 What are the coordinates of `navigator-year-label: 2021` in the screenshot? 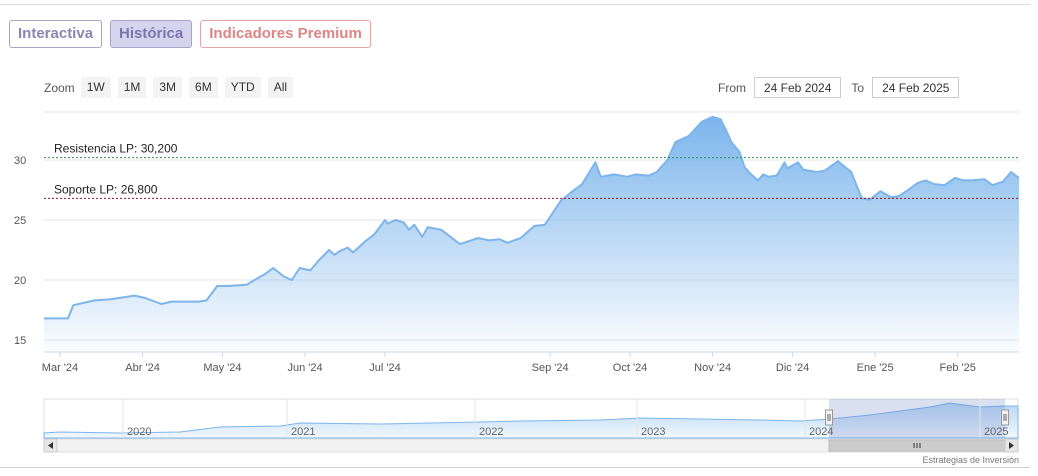 It's located at (303, 432).